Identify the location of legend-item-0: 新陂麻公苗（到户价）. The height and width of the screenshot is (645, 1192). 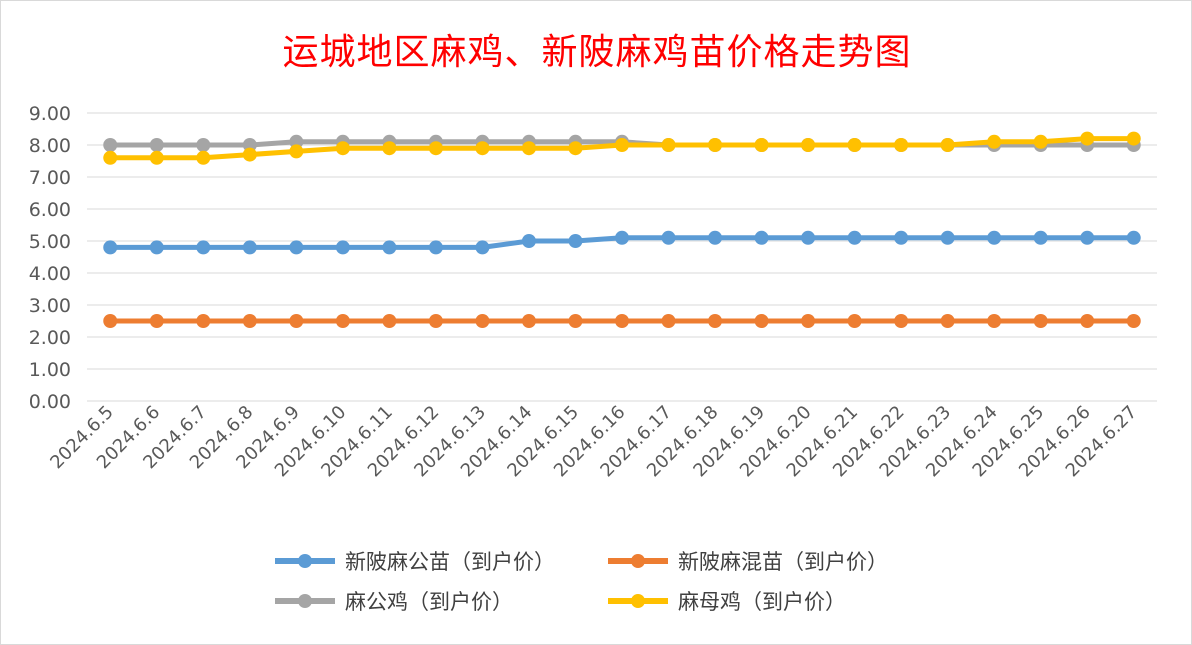
(414, 561).